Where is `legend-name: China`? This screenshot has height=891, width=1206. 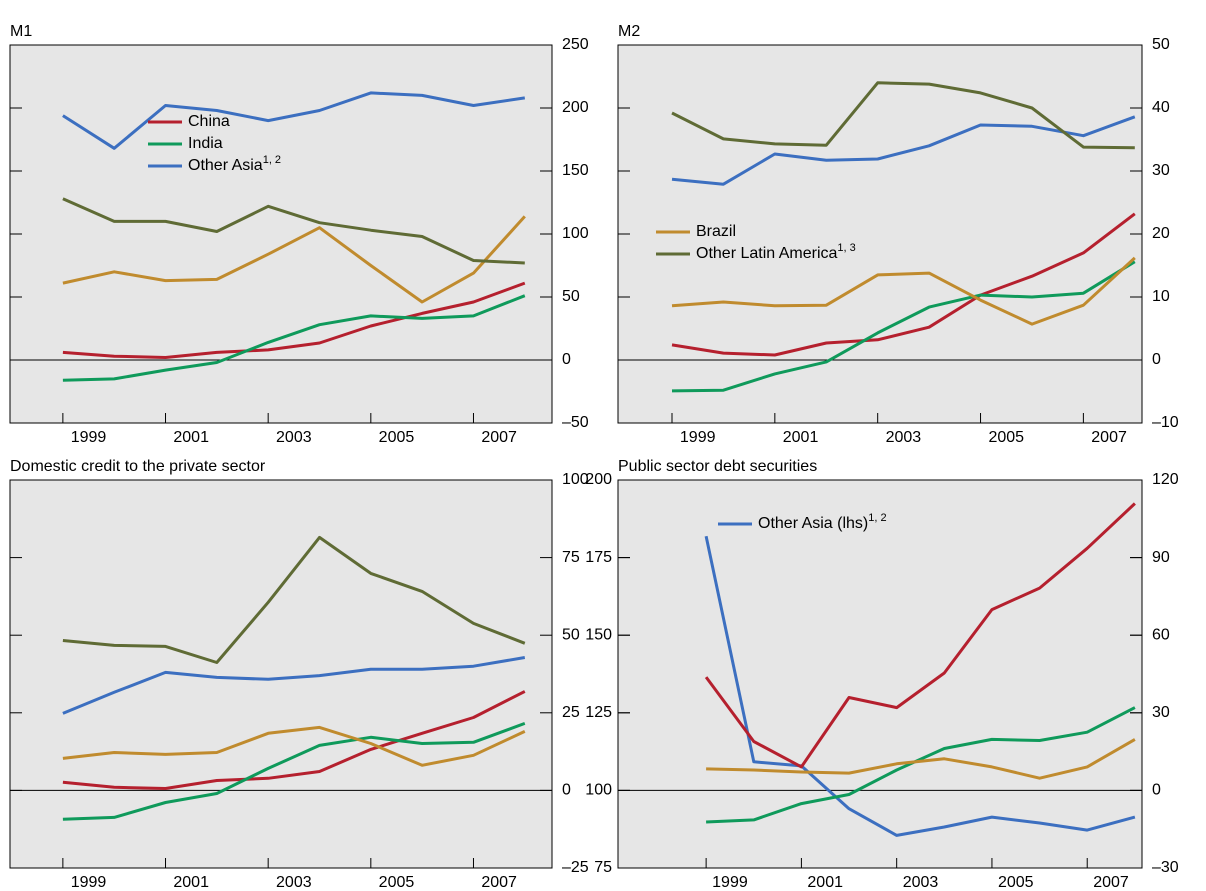 legend-name: China is located at coordinates (209, 121).